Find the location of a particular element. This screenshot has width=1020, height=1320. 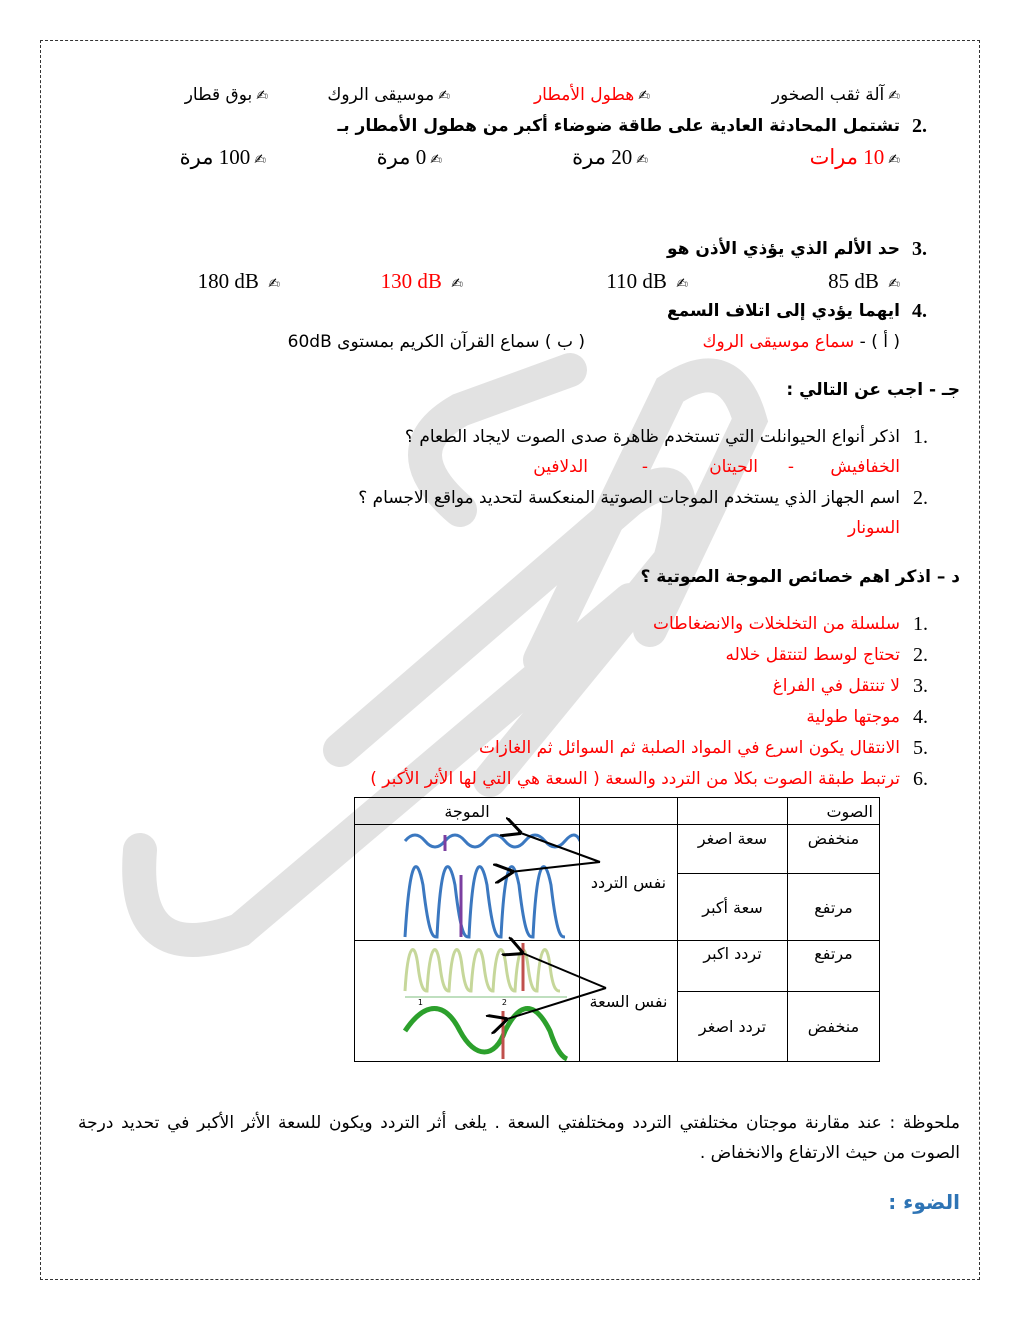

label-same-frequency: نفس التردد is located at coordinates (628, 882).